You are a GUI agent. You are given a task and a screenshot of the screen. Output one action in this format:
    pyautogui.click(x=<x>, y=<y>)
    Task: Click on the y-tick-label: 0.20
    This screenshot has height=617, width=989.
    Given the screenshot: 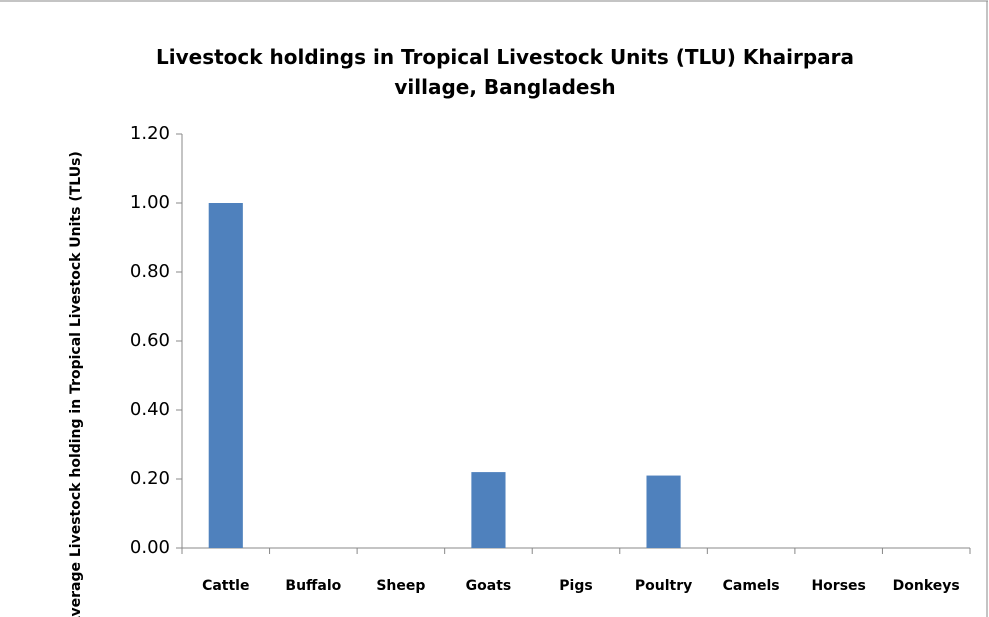 What is the action you would take?
    pyautogui.click(x=150, y=478)
    